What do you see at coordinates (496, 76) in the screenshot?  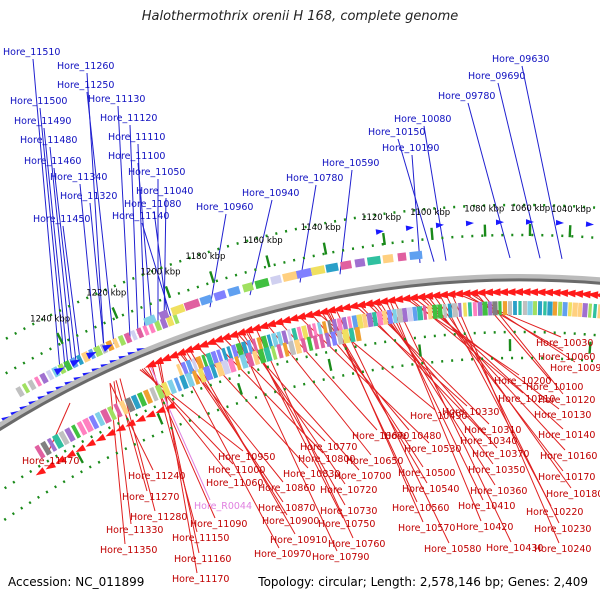 I see `forward-gene-label: Hore_09690` at bounding box center [496, 76].